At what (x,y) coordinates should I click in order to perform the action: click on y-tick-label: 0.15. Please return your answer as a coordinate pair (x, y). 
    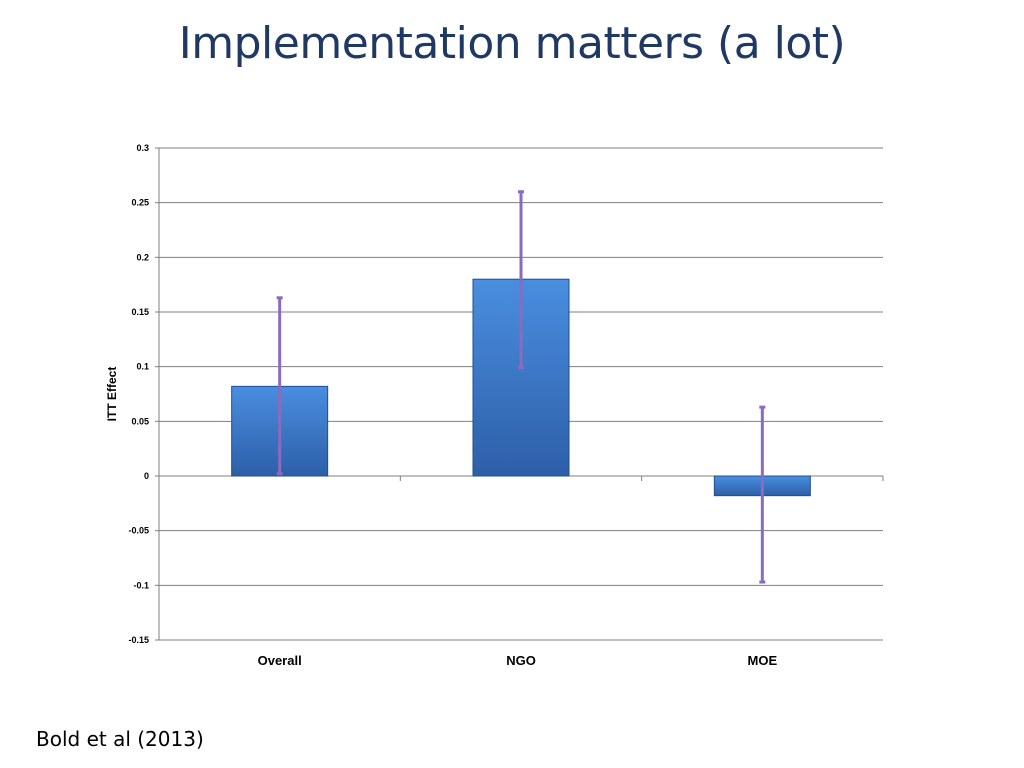
    Looking at the image, I should click on (140, 312).